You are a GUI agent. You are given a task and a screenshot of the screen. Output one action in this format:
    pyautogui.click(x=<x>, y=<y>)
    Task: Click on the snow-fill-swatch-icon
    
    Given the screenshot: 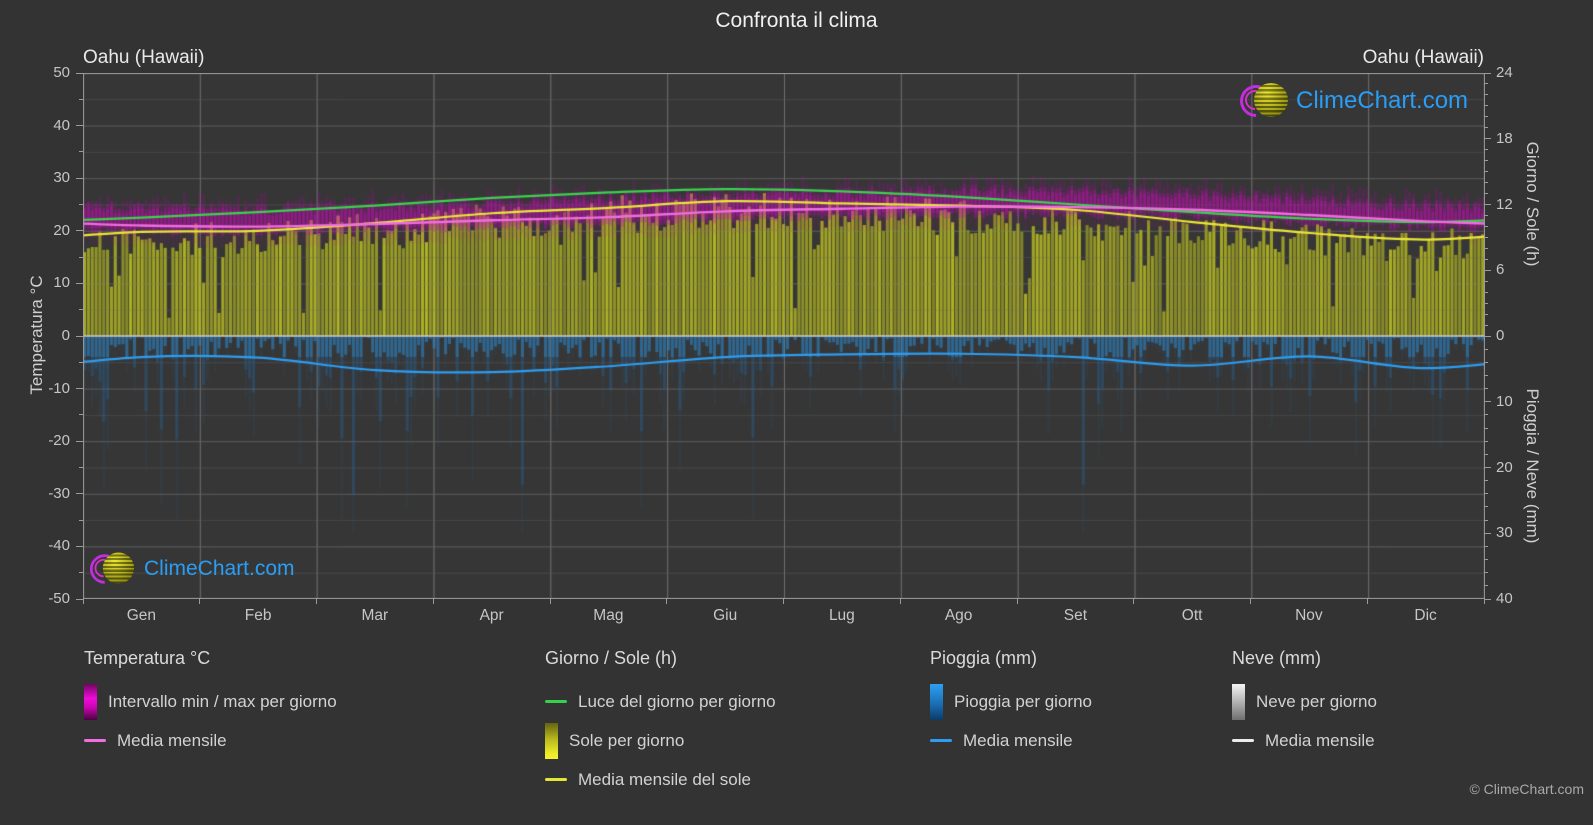 What is the action you would take?
    pyautogui.click(x=1238, y=701)
    